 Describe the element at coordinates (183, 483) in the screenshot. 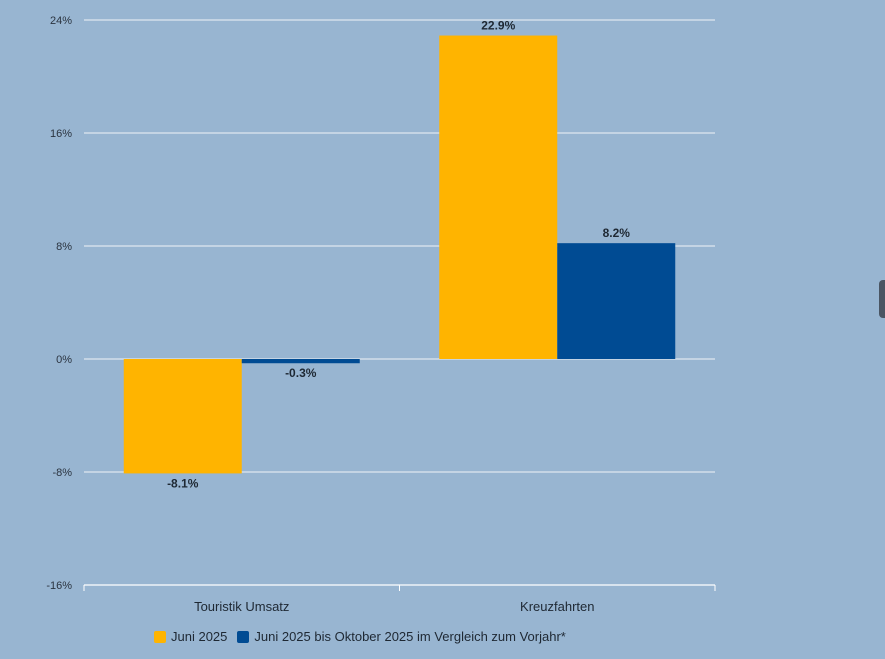

I see `data-label: -8.1%` at that location.